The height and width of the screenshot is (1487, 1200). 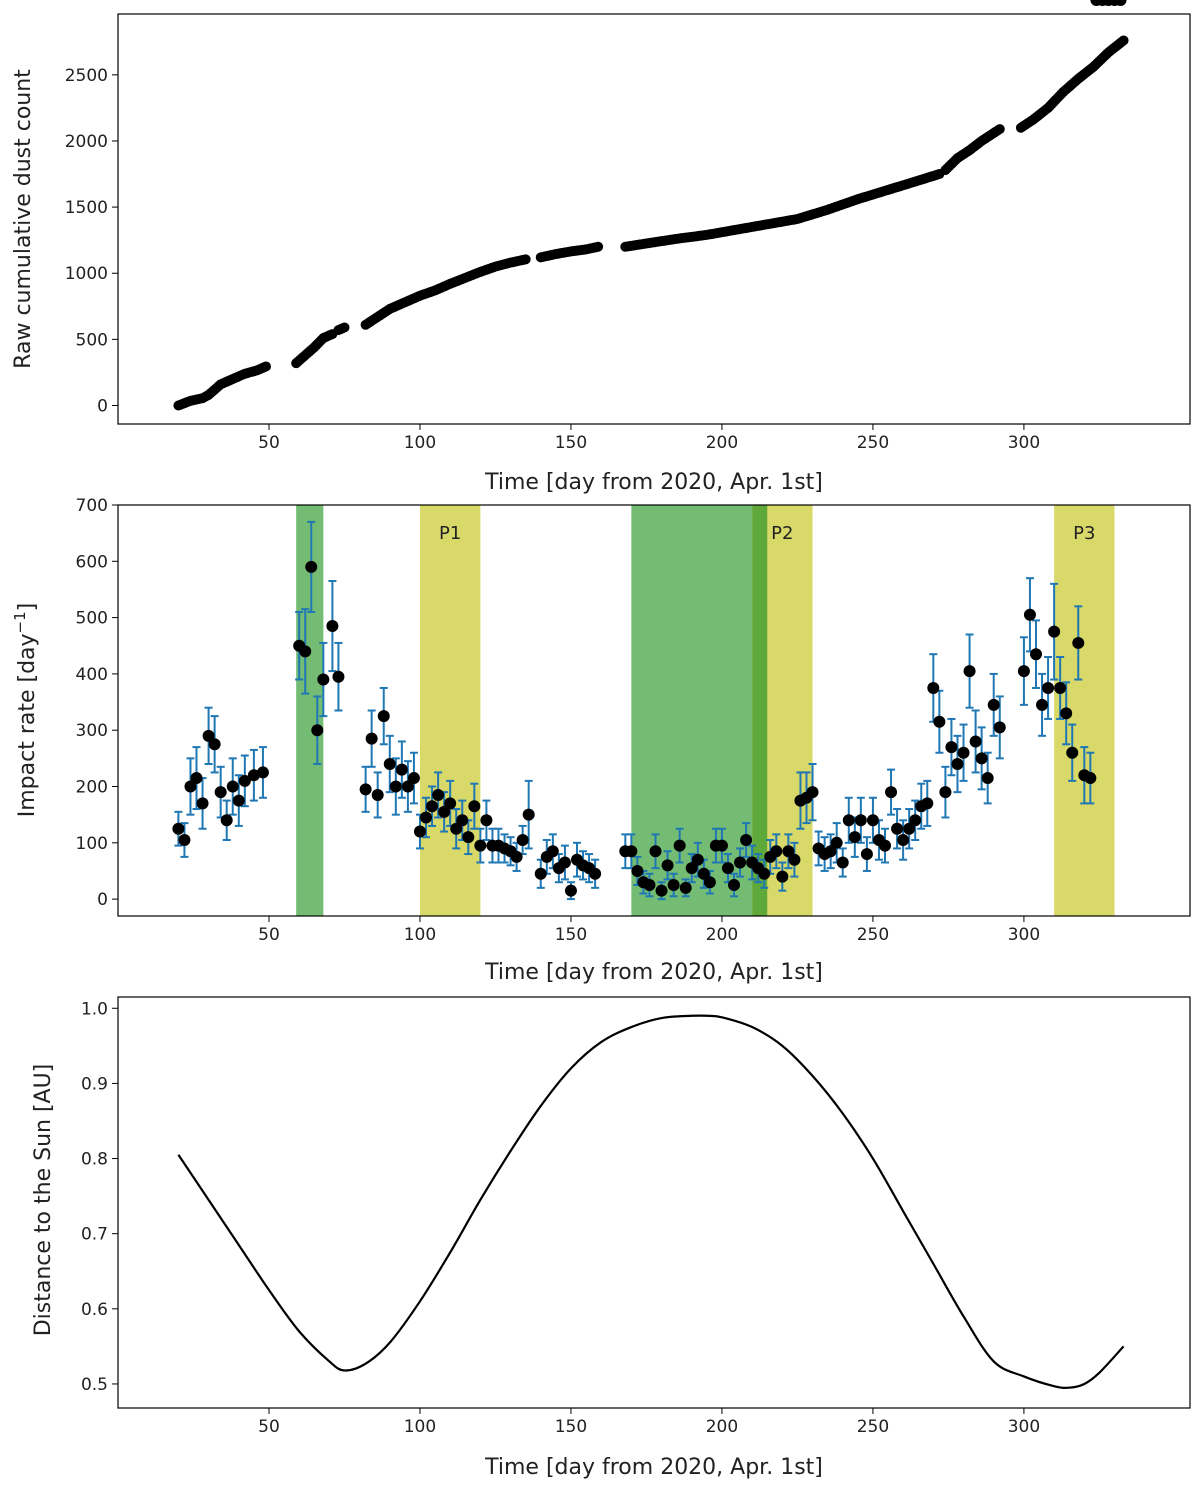 I want to click on y-tick-label: 400, so click(x=92, y=675).